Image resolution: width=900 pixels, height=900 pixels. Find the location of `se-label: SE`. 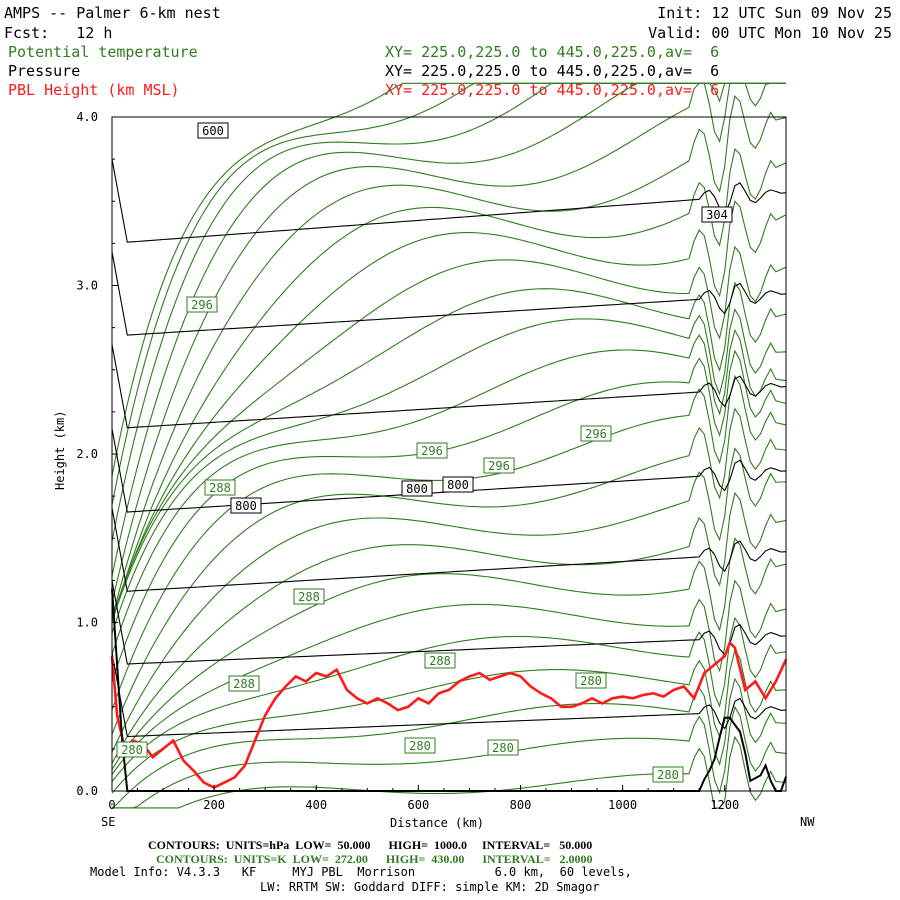

se-label: SE is located at coordinates (108, 822).